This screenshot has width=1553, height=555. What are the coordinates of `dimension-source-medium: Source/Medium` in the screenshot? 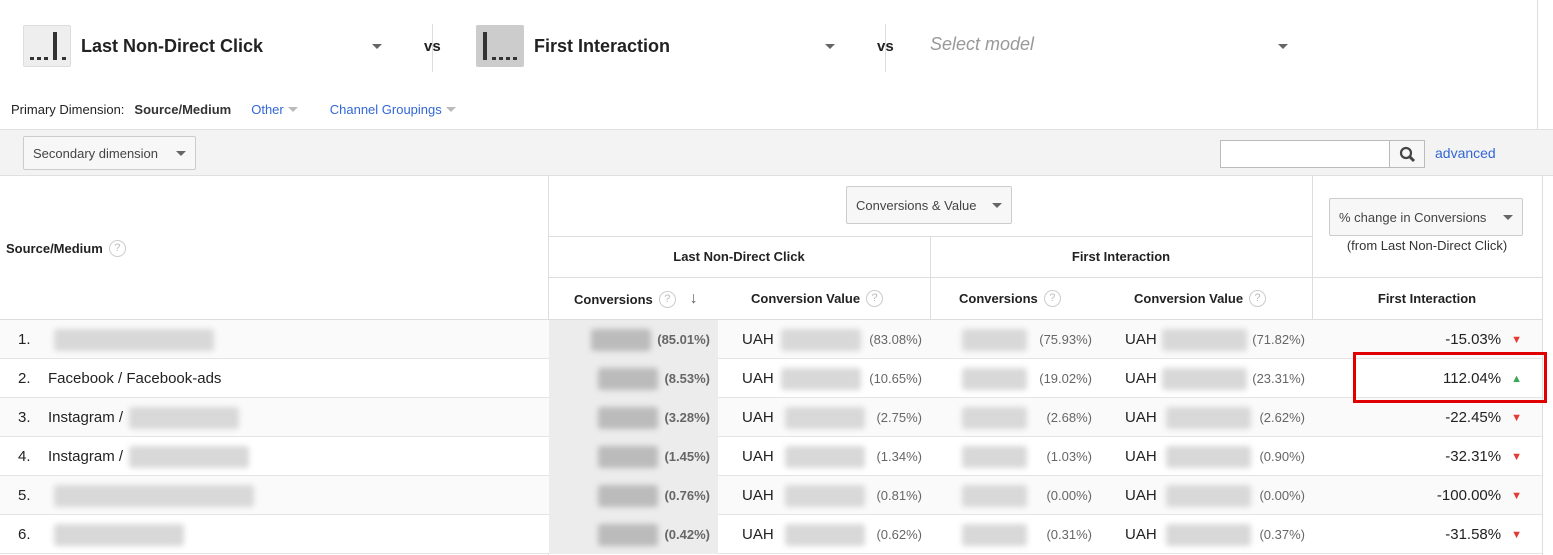 It's located at (183, 109).